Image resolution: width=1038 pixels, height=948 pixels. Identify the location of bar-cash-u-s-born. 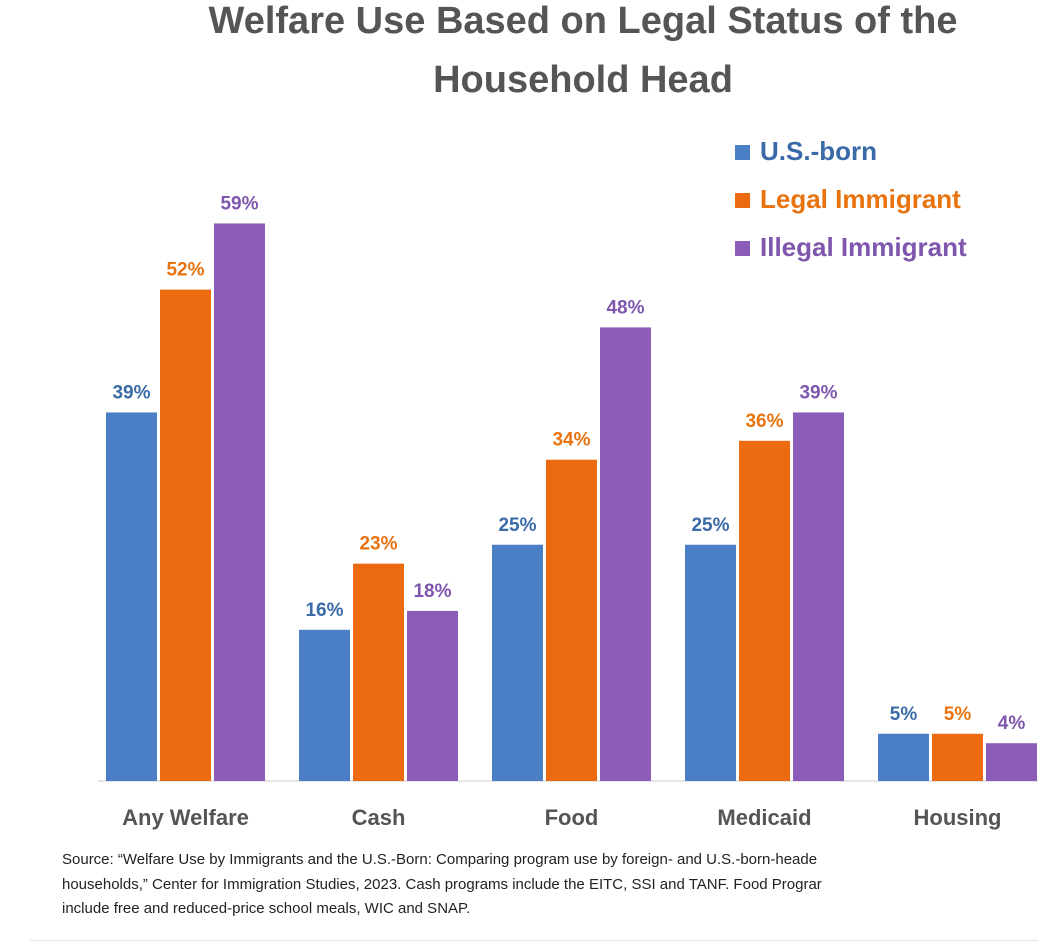
(324, 705).